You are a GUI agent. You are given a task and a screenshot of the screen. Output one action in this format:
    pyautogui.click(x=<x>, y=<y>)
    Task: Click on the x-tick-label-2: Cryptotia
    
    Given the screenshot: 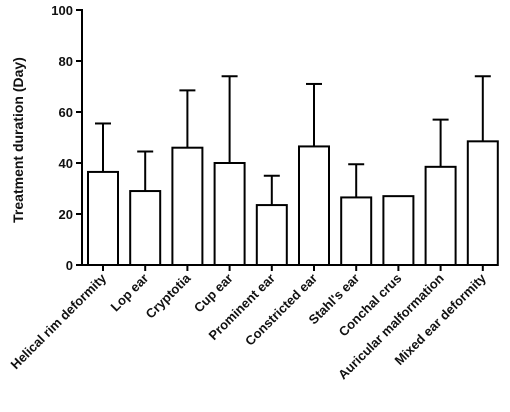 What is the action you would take?
    pyautogui.click(x=168, y=295)
    